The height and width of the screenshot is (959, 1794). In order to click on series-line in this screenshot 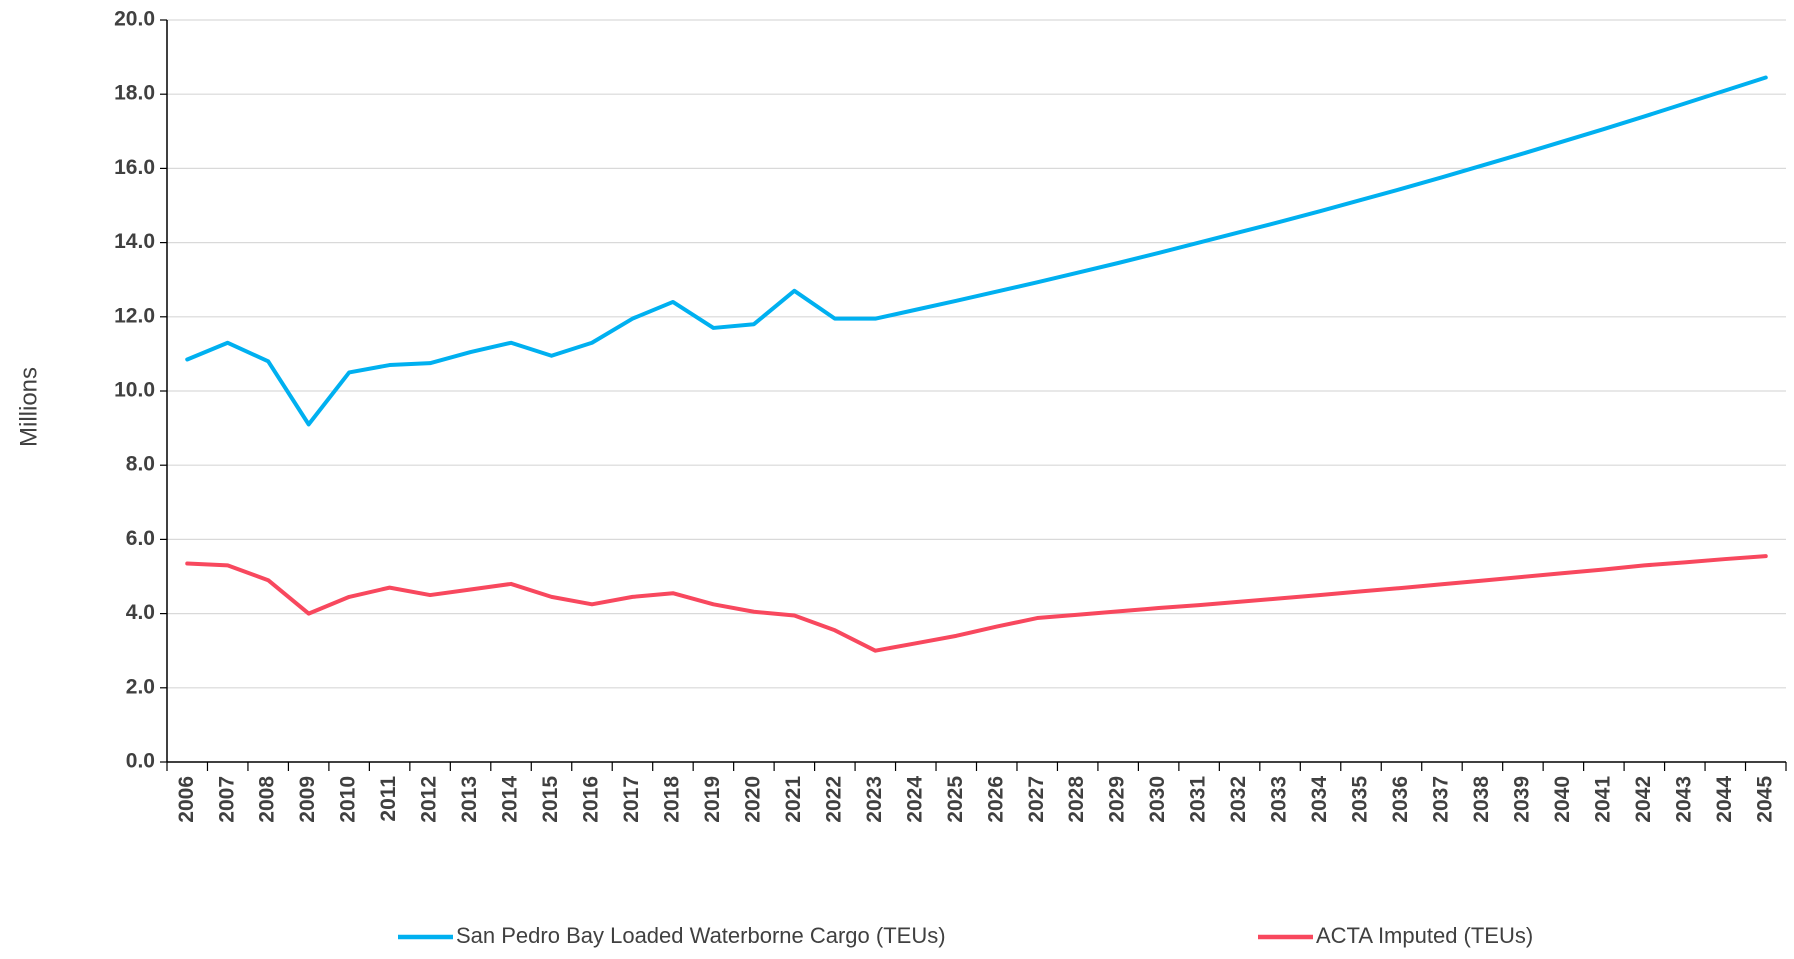, I will do `click(976, 603)`.